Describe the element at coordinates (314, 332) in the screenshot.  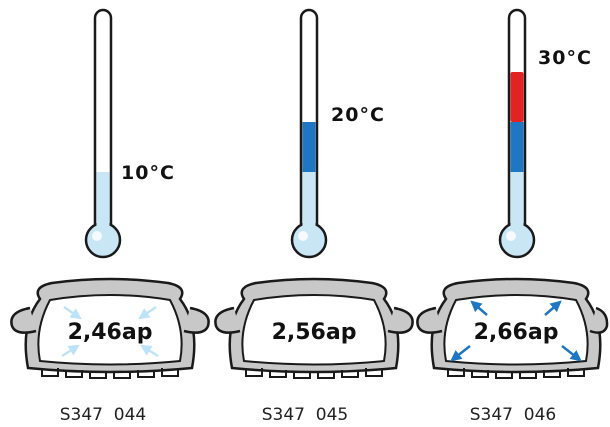
I see `pressure-label-2: 2,56ap` at that location.